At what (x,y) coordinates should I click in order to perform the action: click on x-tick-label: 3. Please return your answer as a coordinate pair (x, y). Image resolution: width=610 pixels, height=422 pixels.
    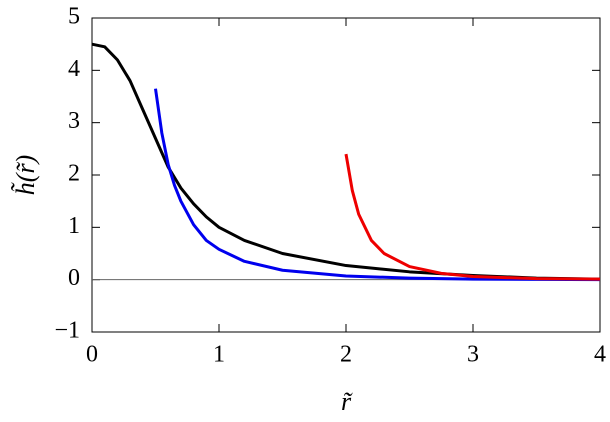
    Looking at the image, I should click on (473, 355).